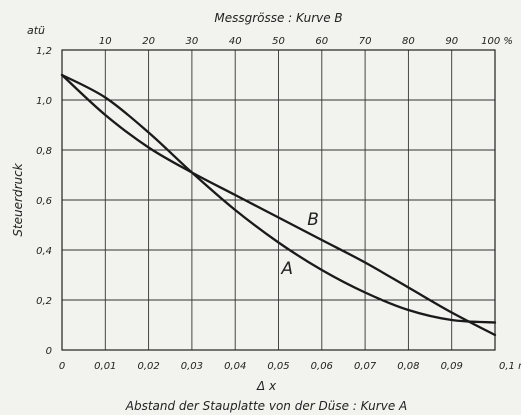  I want to click on top-axis-title: Messgrösse : Kurve B, so click(278, 18).